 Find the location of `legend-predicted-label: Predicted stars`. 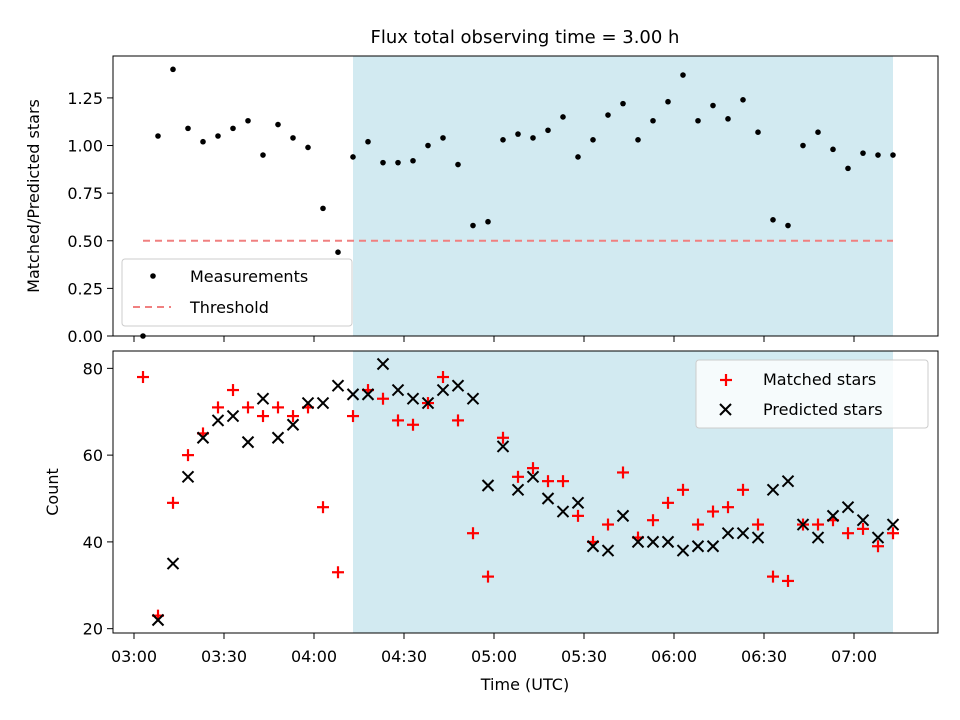

legend-predicted-label: Predicted stars is located at coordinates (823, 409).